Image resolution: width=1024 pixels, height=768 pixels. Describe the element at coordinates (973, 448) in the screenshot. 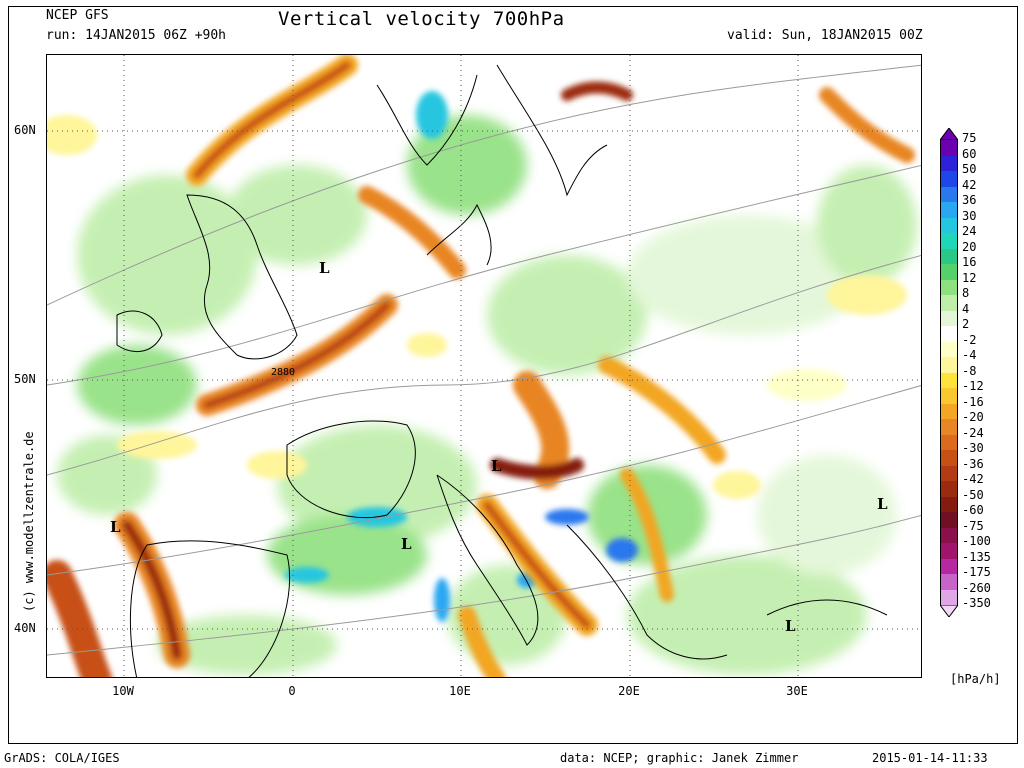

I see `legend-level-label: -30` at that location.